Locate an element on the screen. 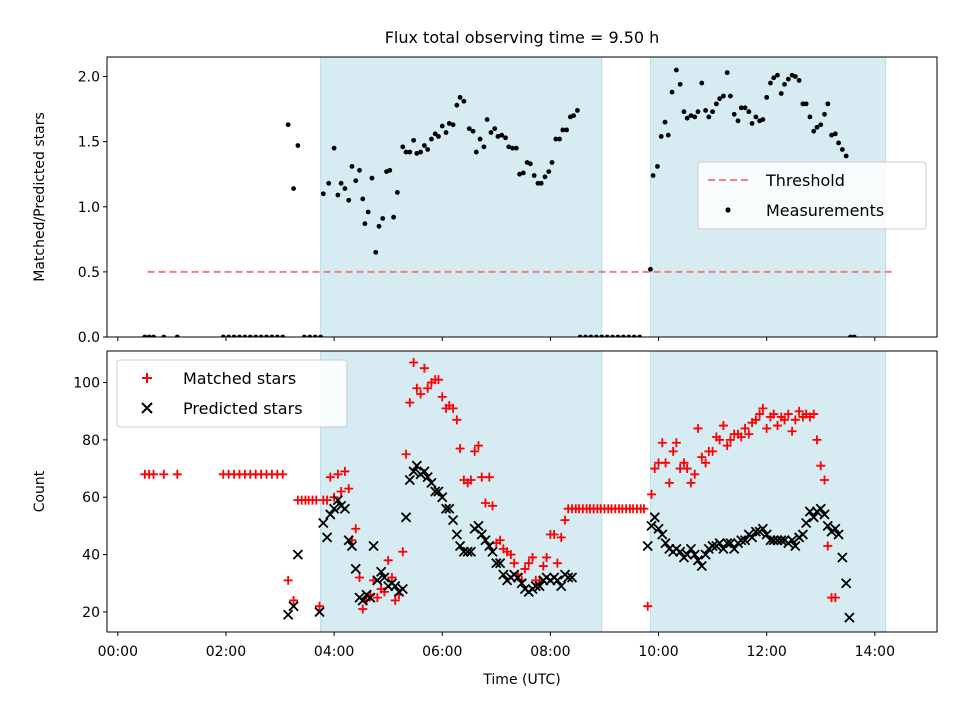 The height and width of the screenshot is (720, 960). x-tick-label: 12:00 is located at coordinates (766, 652).